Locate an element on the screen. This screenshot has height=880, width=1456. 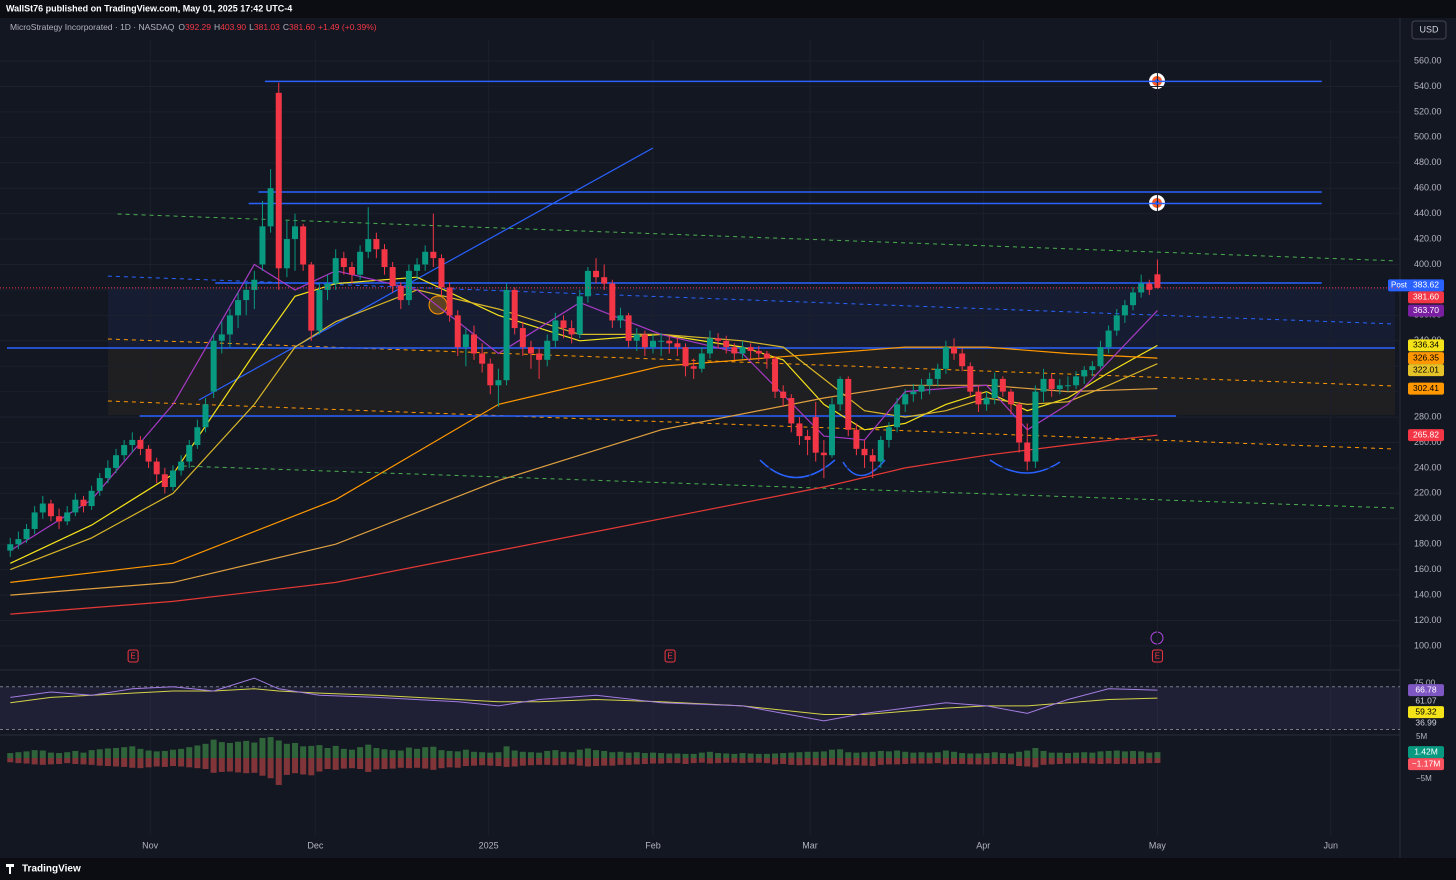
rsi-line is located at coordinates (584, 699).